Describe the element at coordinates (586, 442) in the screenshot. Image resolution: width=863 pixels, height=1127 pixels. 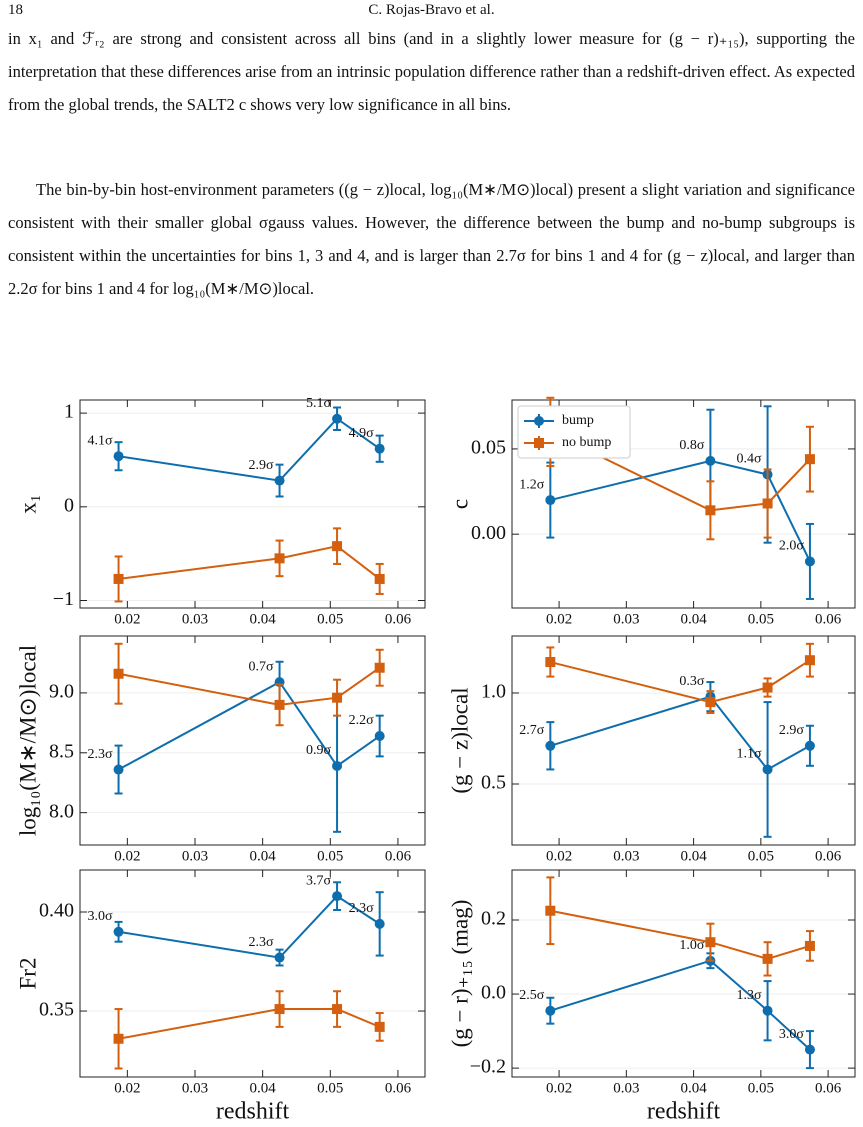
I see `legend-label: no bump` at that location.